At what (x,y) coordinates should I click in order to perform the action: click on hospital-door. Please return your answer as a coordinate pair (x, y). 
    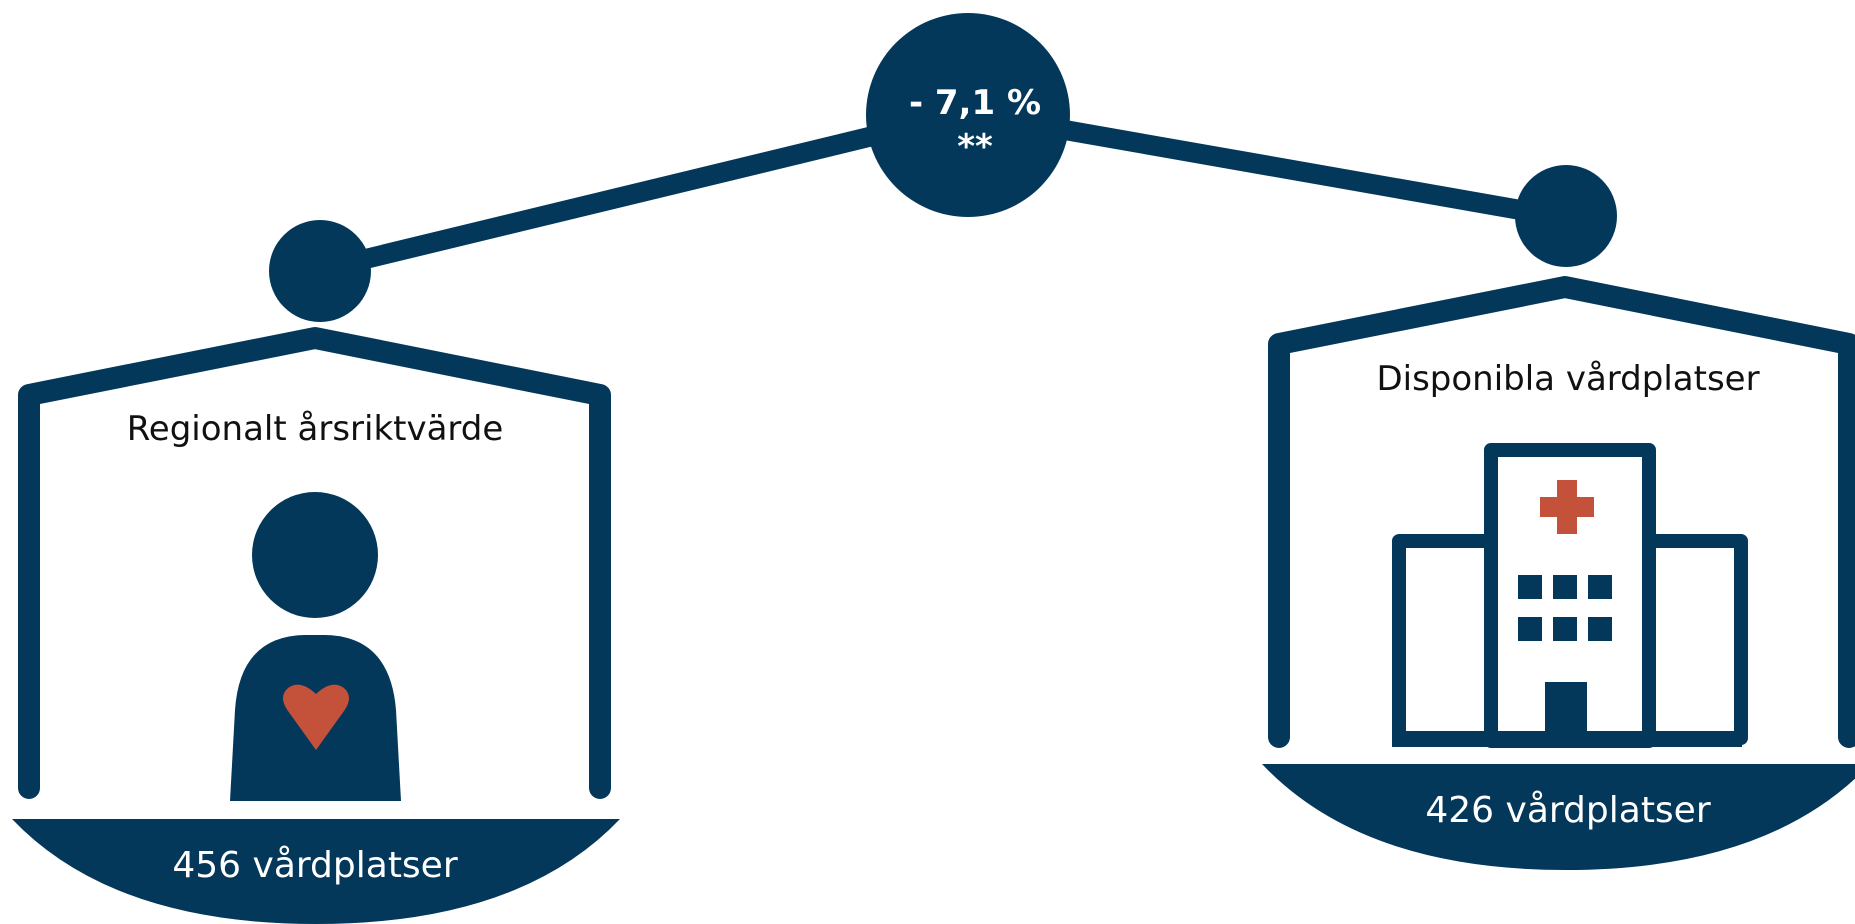
    Looking at the image, I should click on (1566, 709).